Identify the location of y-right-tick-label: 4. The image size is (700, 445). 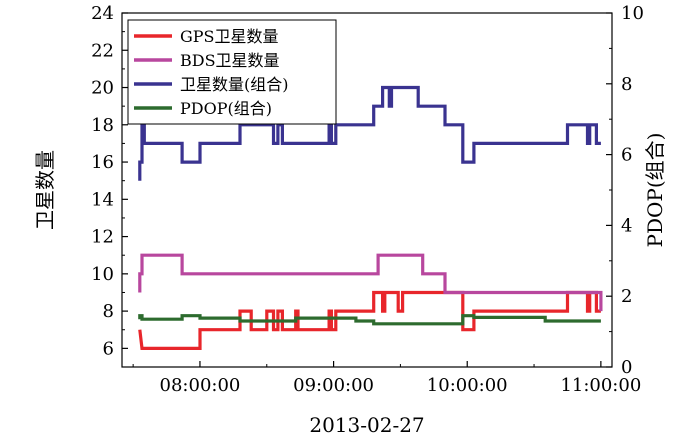
(626, 225).